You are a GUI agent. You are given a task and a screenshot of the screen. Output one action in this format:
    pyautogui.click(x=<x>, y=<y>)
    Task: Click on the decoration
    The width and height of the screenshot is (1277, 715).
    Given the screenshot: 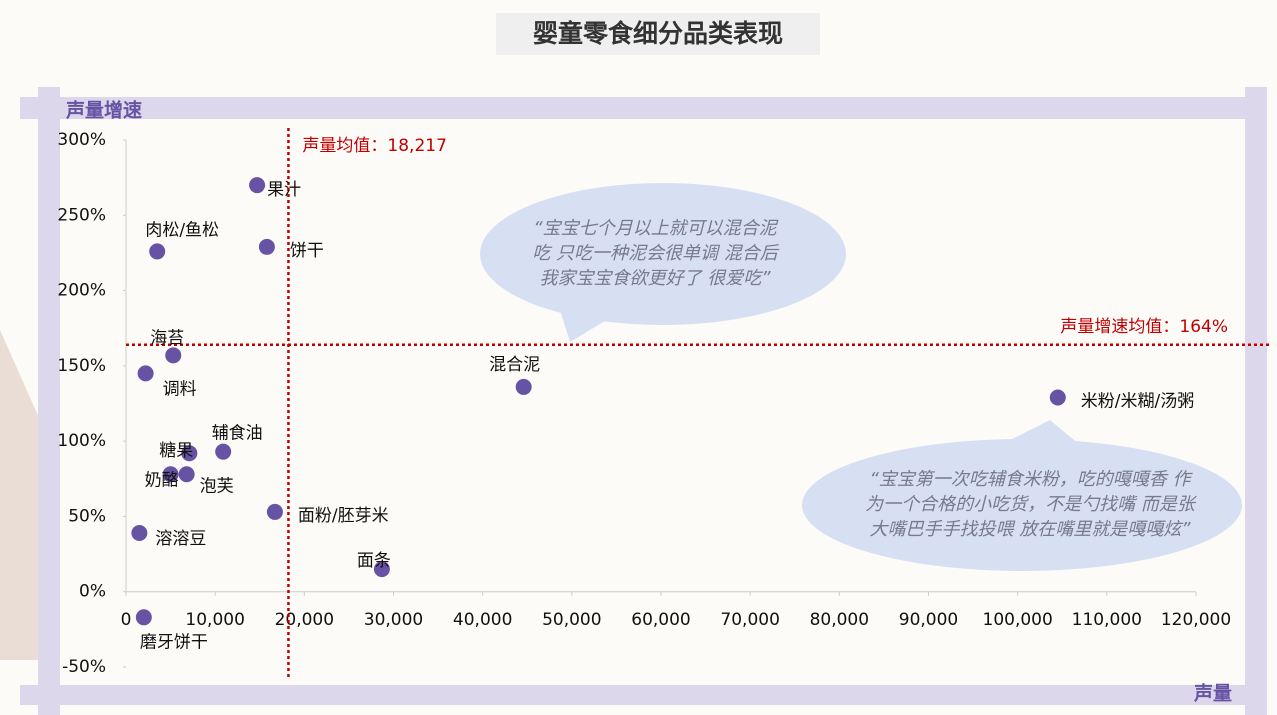 What is the action you would take?
    pyautogui.click(x=20, y=495)
    